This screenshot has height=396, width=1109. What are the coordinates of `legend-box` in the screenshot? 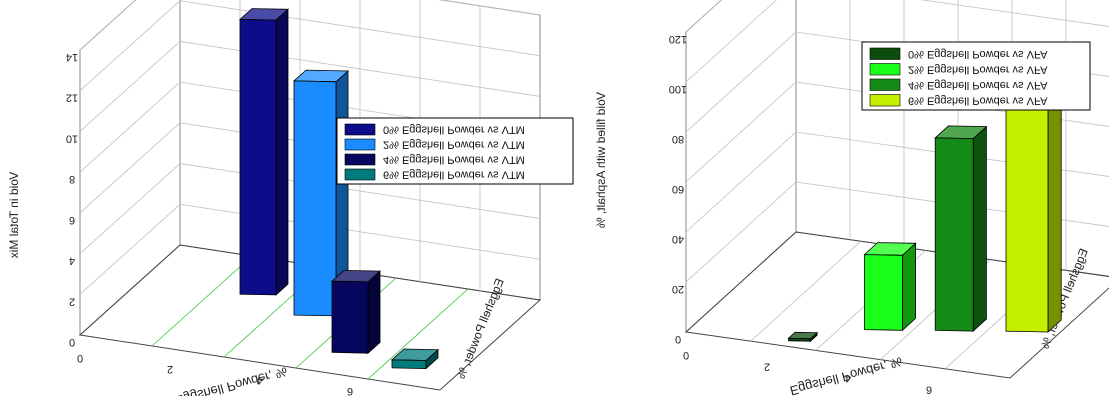 It's located at (455, 151).